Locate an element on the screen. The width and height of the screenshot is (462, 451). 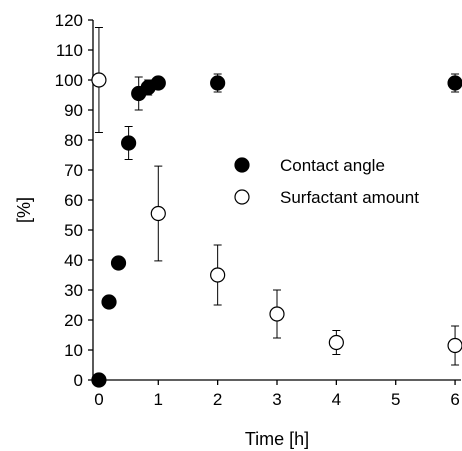
x-tick-label: 0 is located at coordinates (98, 399).